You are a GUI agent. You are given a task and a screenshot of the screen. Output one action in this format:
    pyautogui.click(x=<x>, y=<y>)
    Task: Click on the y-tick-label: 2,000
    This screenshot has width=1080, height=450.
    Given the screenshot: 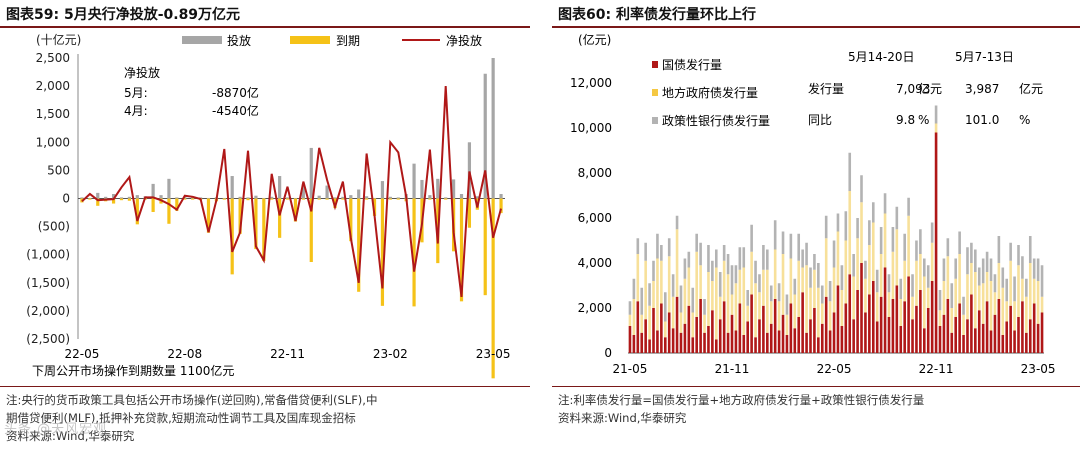 What is the action you would take?
    pyautogui.click(x=595, y=308)
    